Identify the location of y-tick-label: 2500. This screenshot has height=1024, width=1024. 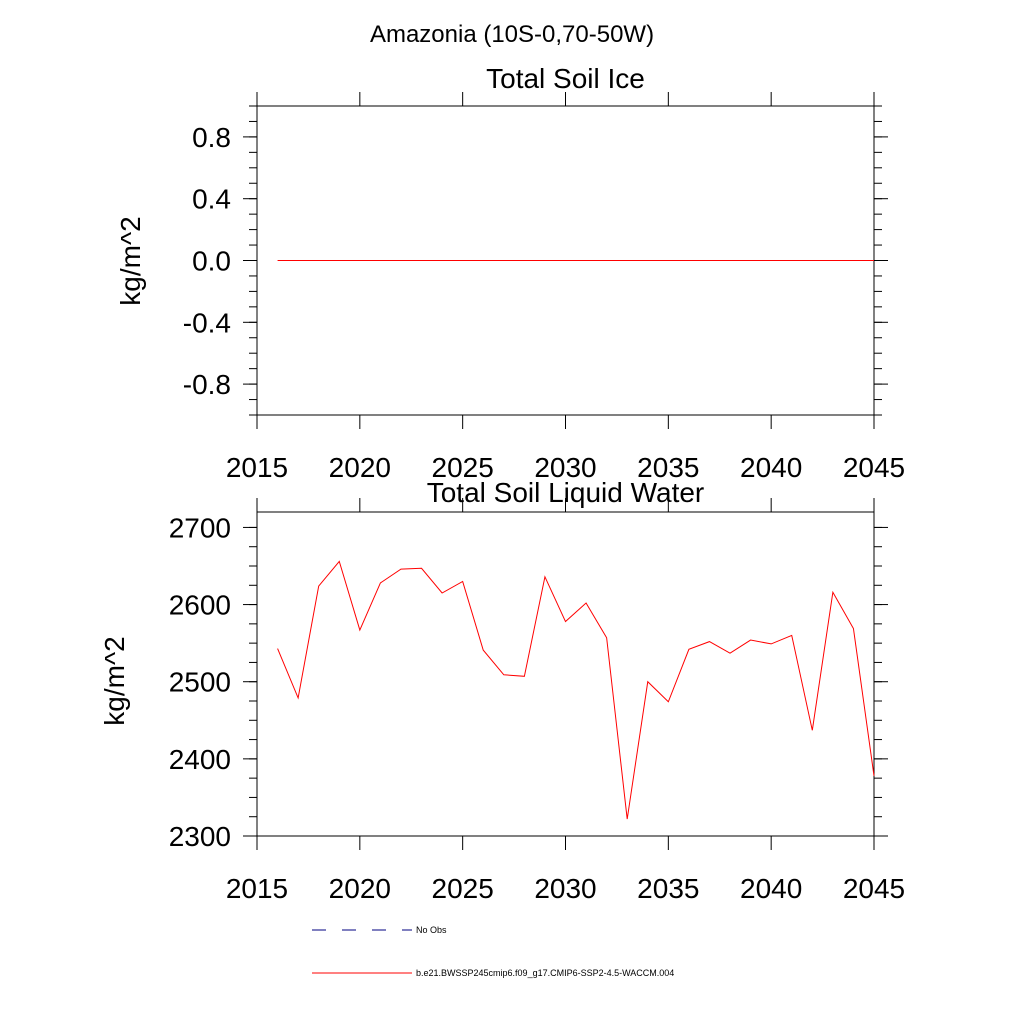
(200, 682).